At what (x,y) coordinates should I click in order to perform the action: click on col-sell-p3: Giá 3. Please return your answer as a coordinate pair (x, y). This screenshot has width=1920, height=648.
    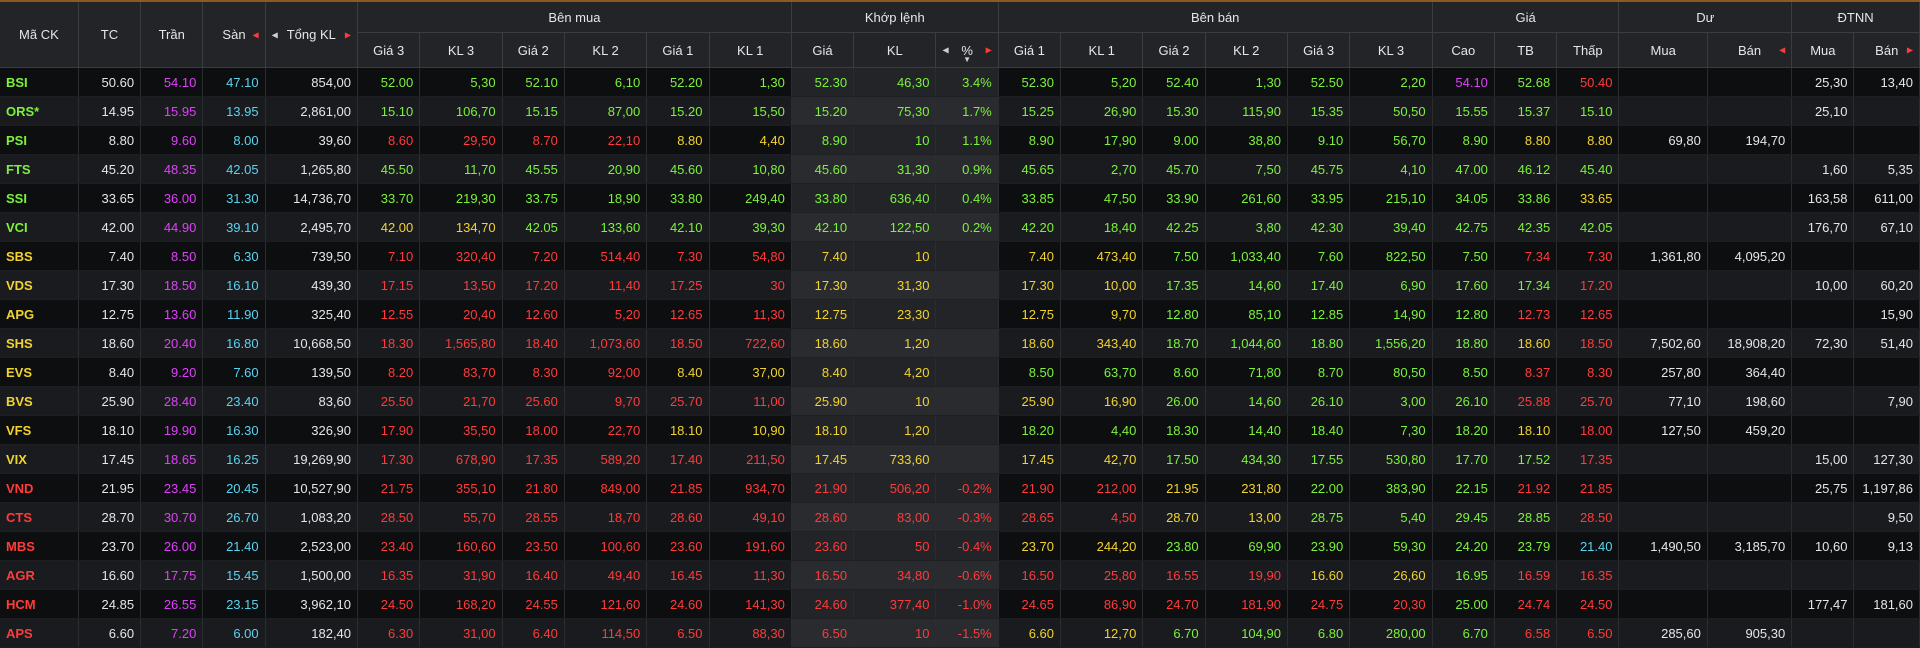
    Looking at the image, I should click on (1319, 50).